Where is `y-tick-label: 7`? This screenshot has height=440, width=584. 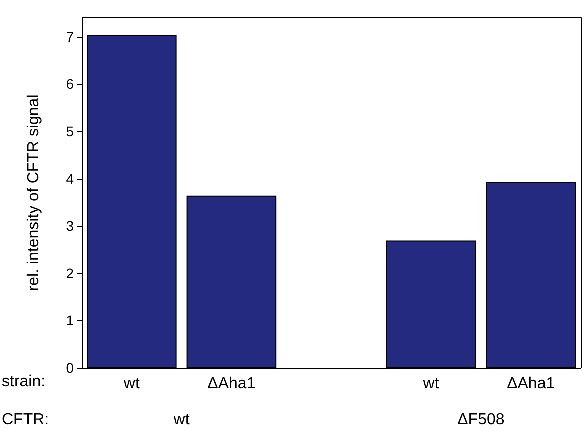
y-tick-label: 7 is located at coordinates (70, 36).